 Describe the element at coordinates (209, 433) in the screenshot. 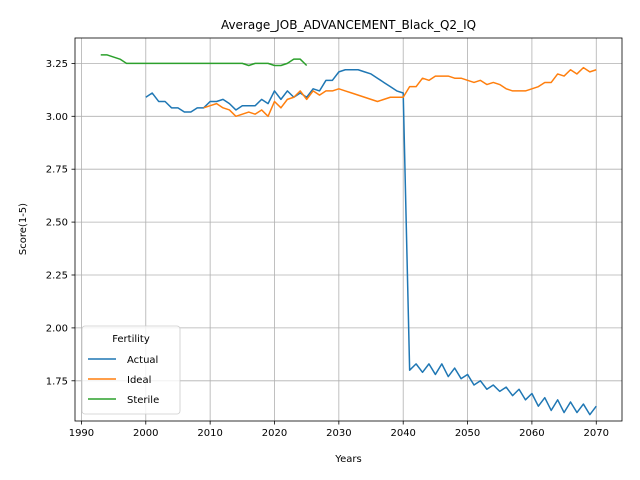

I see `x-tick-label: 2010` at that location.